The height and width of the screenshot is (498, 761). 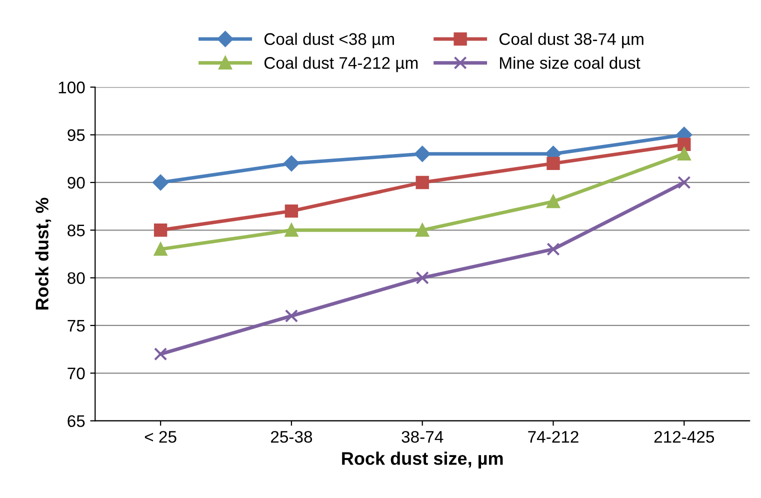 What do you see at coordinates (76, 230) in the screenshot?
I see `y-tick-label: 85` at bounding box center [76, 230].